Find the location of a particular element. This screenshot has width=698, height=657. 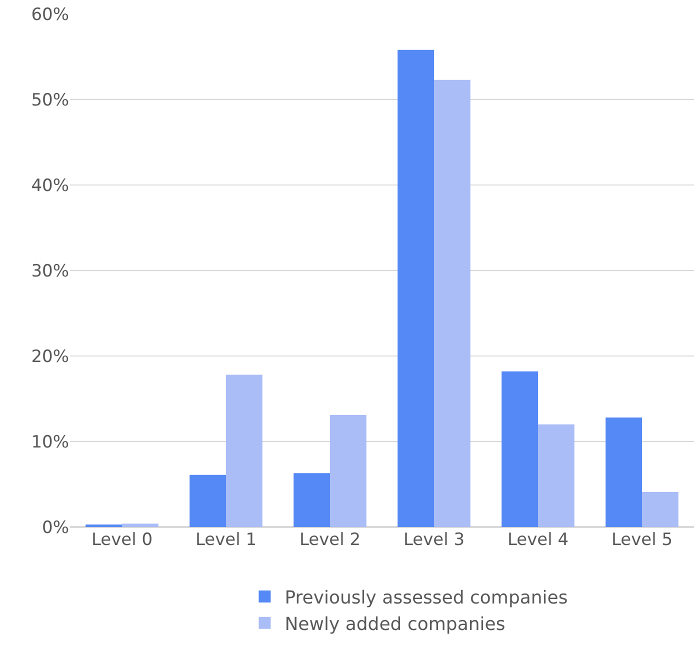

x-tick-label: Level 4 is located at coordinates (538, 540).